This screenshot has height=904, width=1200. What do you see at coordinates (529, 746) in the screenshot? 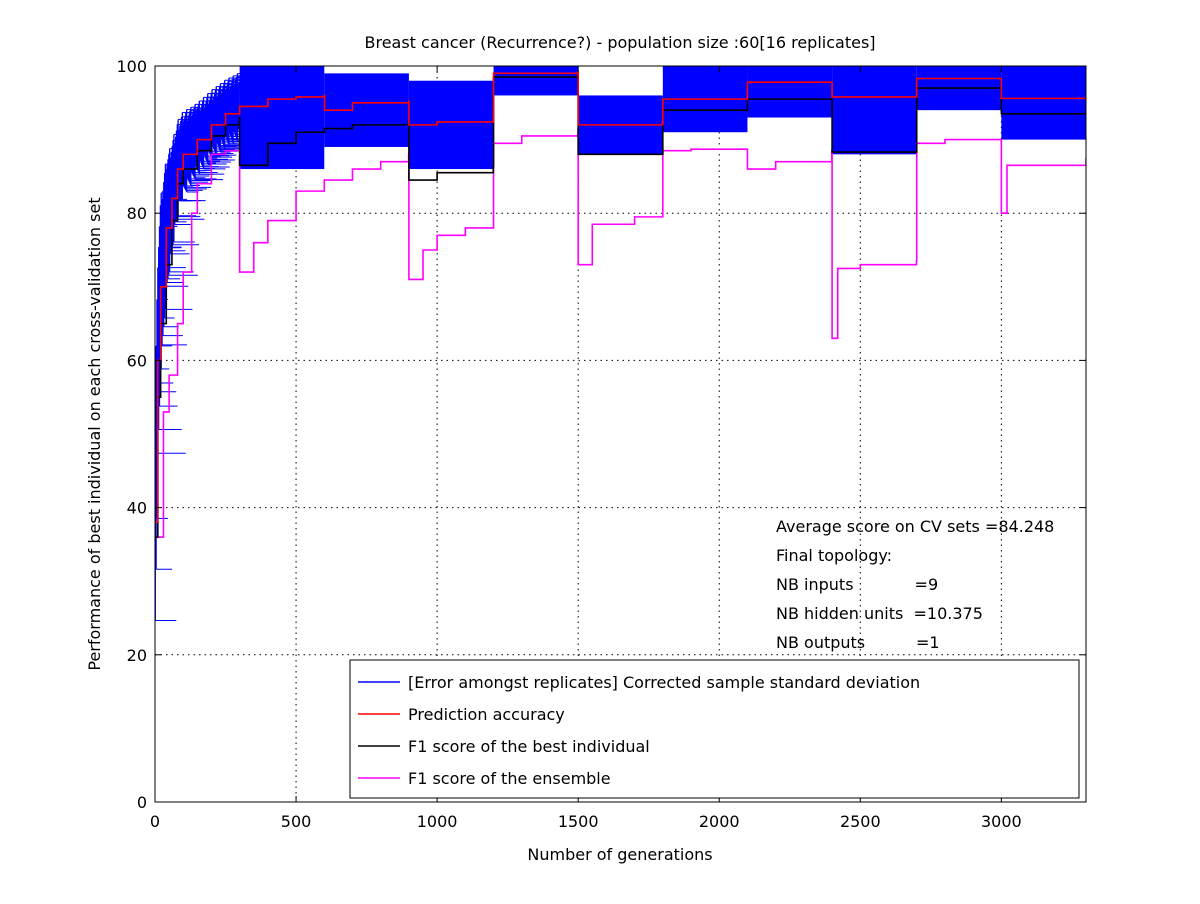
I see `legend-entry: F1 score of the best individual` at bounding box center [529, 746].